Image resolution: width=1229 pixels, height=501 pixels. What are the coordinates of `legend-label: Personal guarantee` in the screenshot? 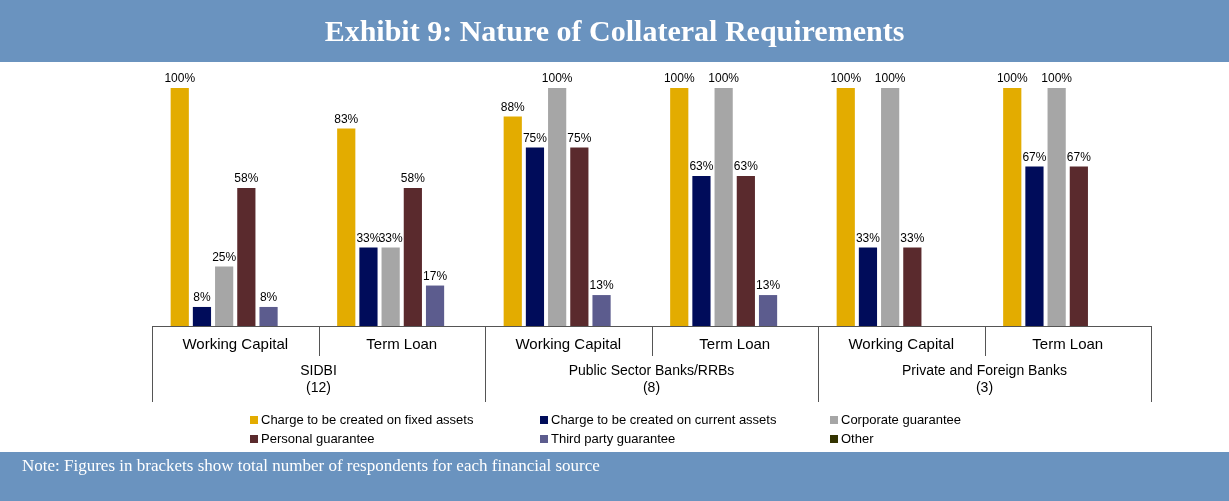 It's located at (318, 438).